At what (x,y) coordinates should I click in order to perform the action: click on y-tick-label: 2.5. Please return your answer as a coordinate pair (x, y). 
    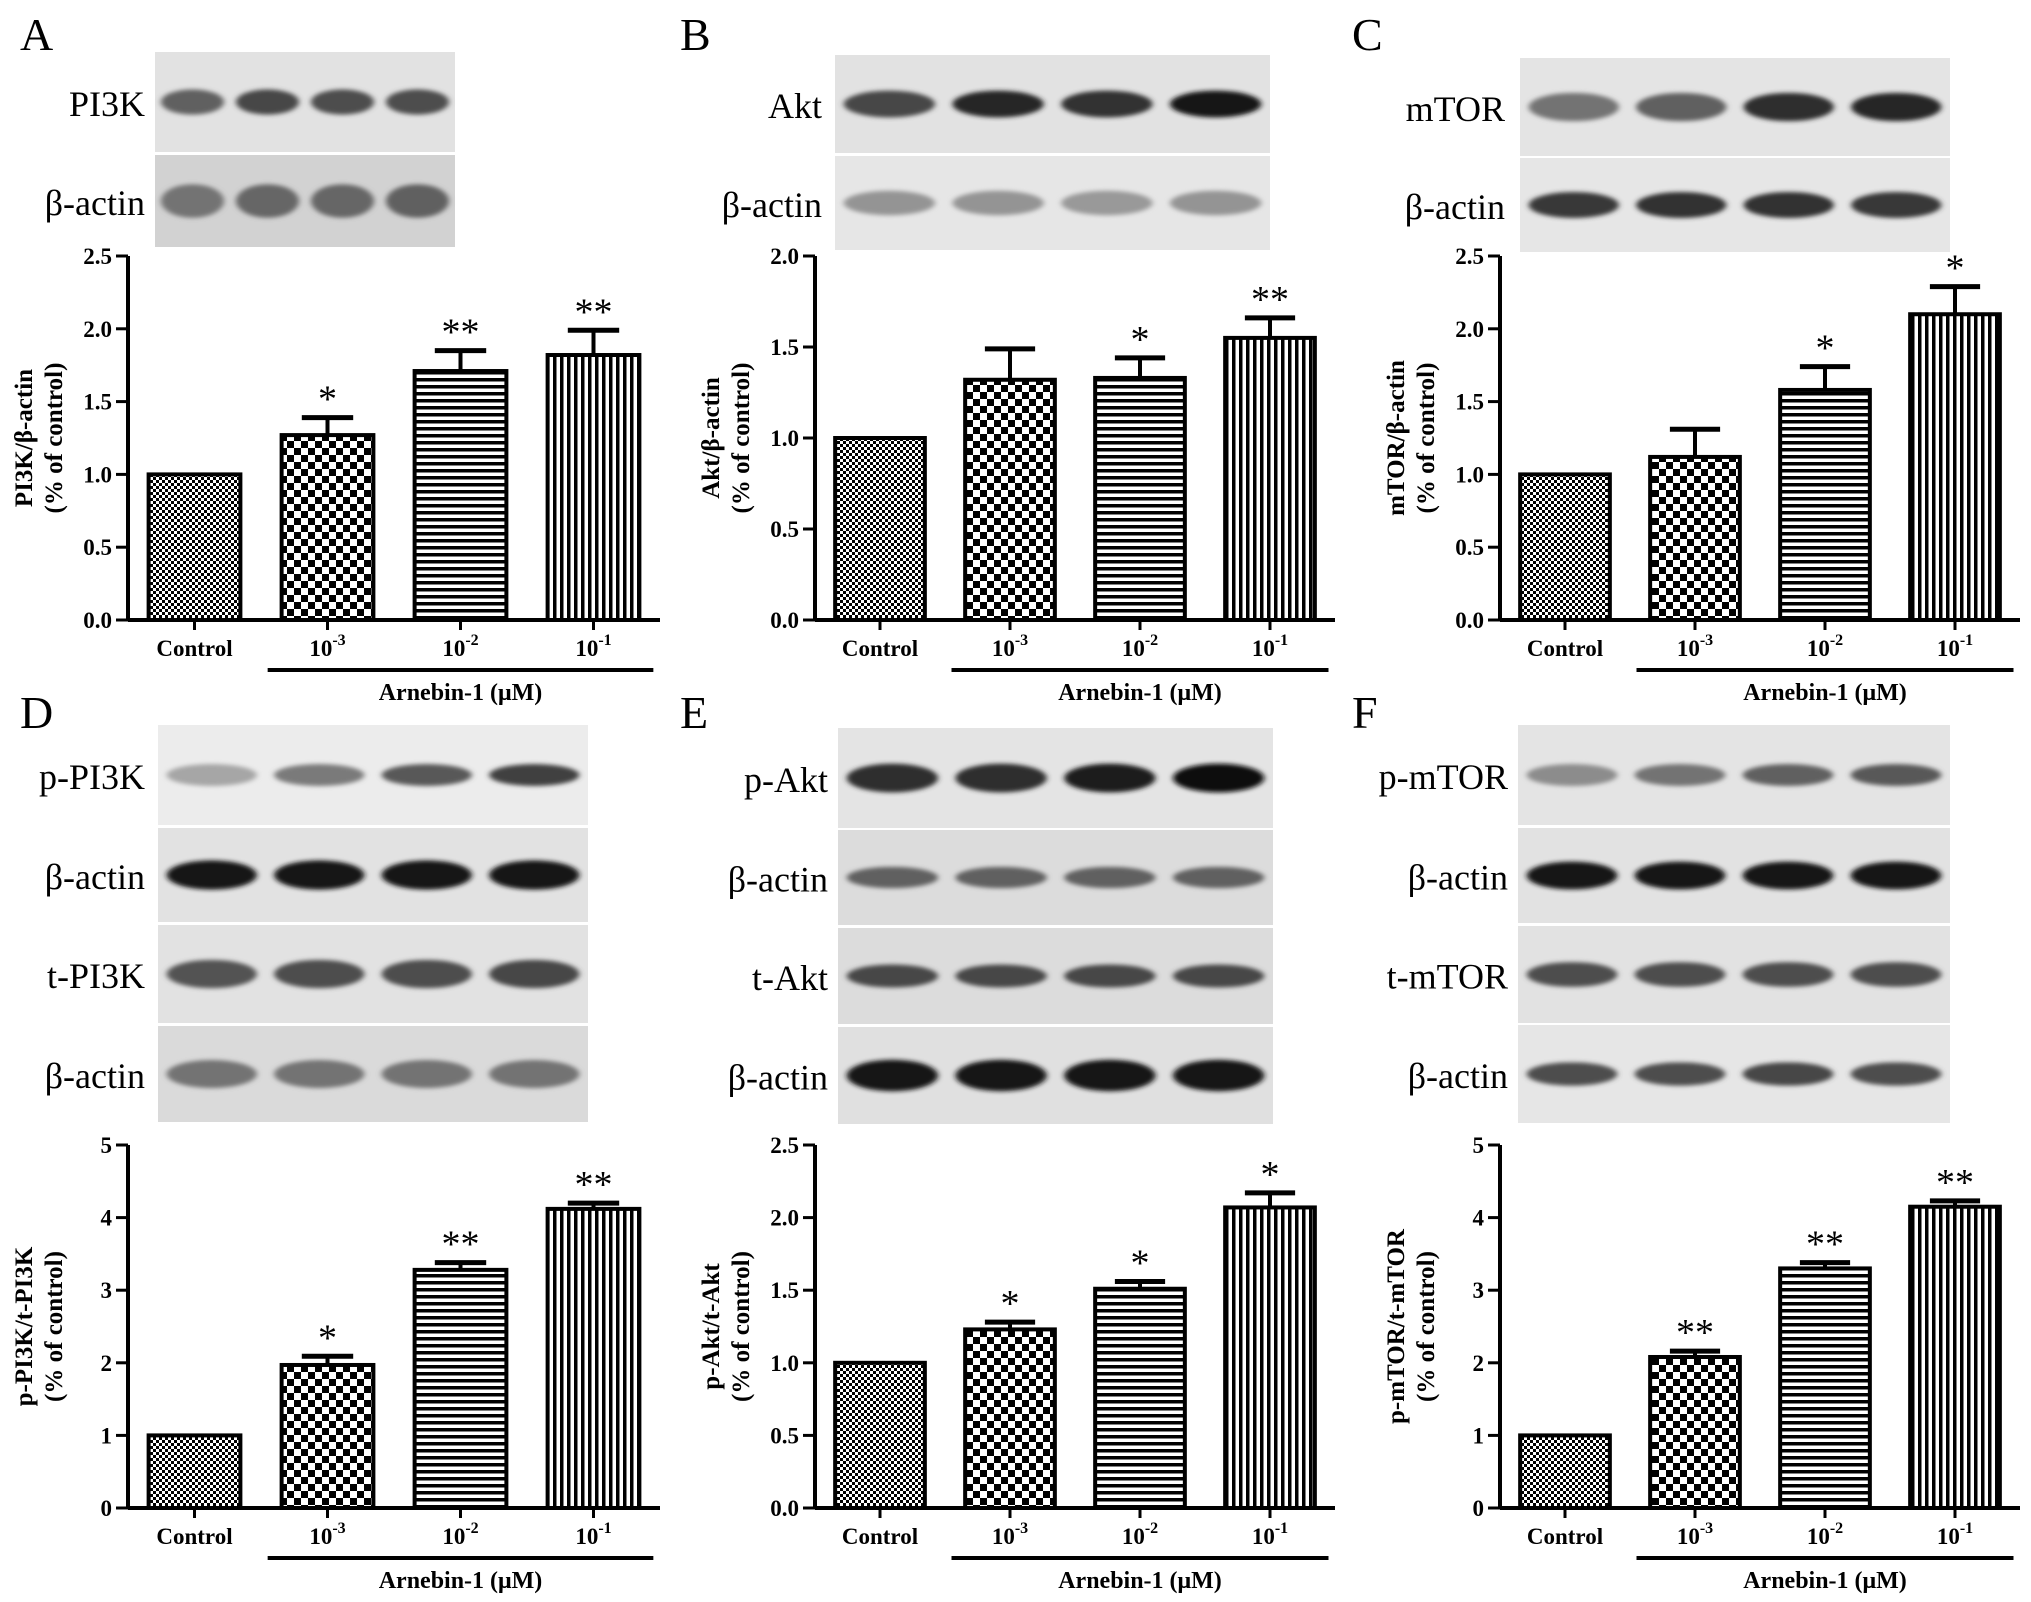
    Looking at the image, I should click on (784, 1145).